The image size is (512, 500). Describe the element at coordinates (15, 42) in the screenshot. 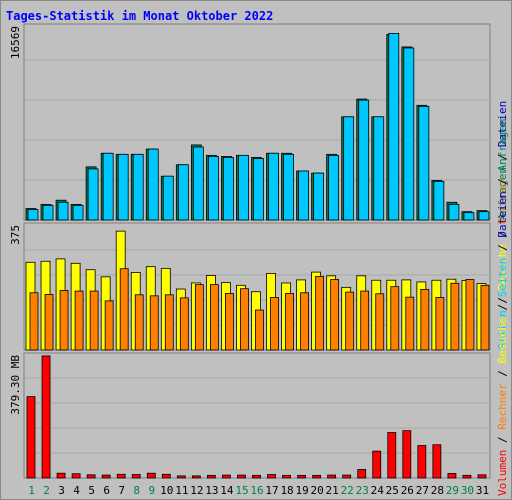

I see `y-max-label-top: 16569` at that location.